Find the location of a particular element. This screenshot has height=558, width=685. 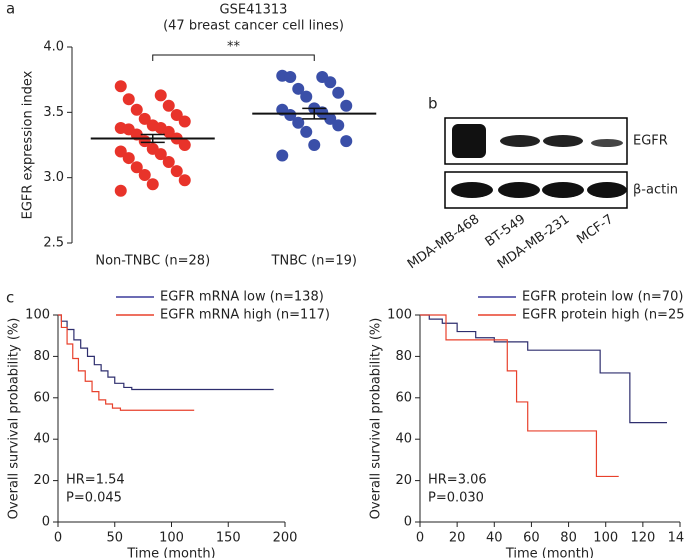

x-tick-label: 140 is located at coordinates (676, 538).